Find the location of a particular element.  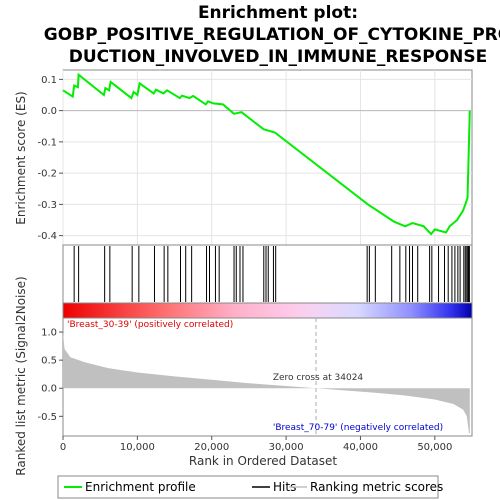

x-tick-label: 20,000 is located at coordinates (211, 447).